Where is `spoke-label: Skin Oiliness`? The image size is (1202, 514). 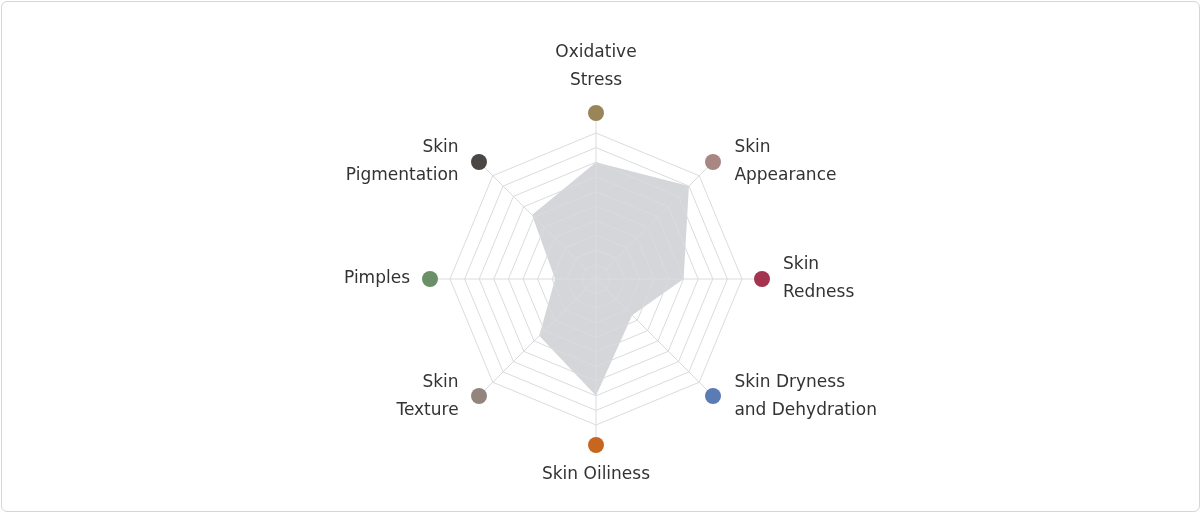 spoke-label: Skin Oiliness is located at coordinates (596, 473).